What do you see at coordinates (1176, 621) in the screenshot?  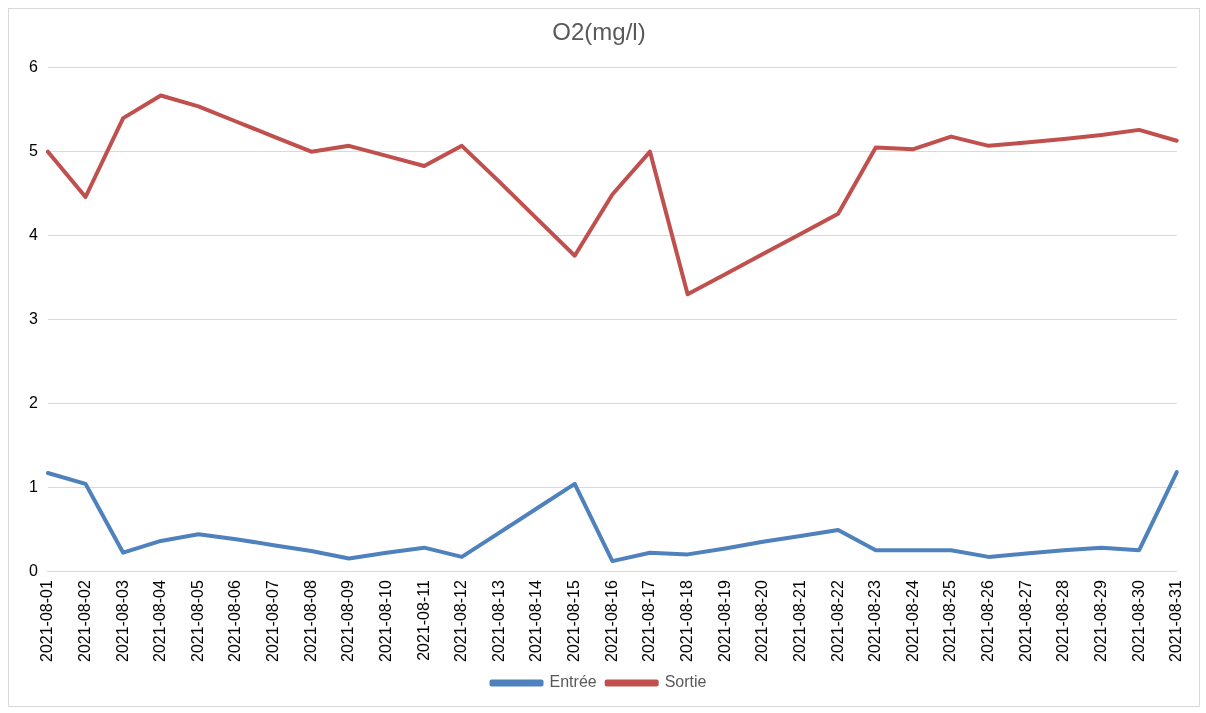 I see `x-tick-label: 2021-08-31` at bounding box center [1176, 621].